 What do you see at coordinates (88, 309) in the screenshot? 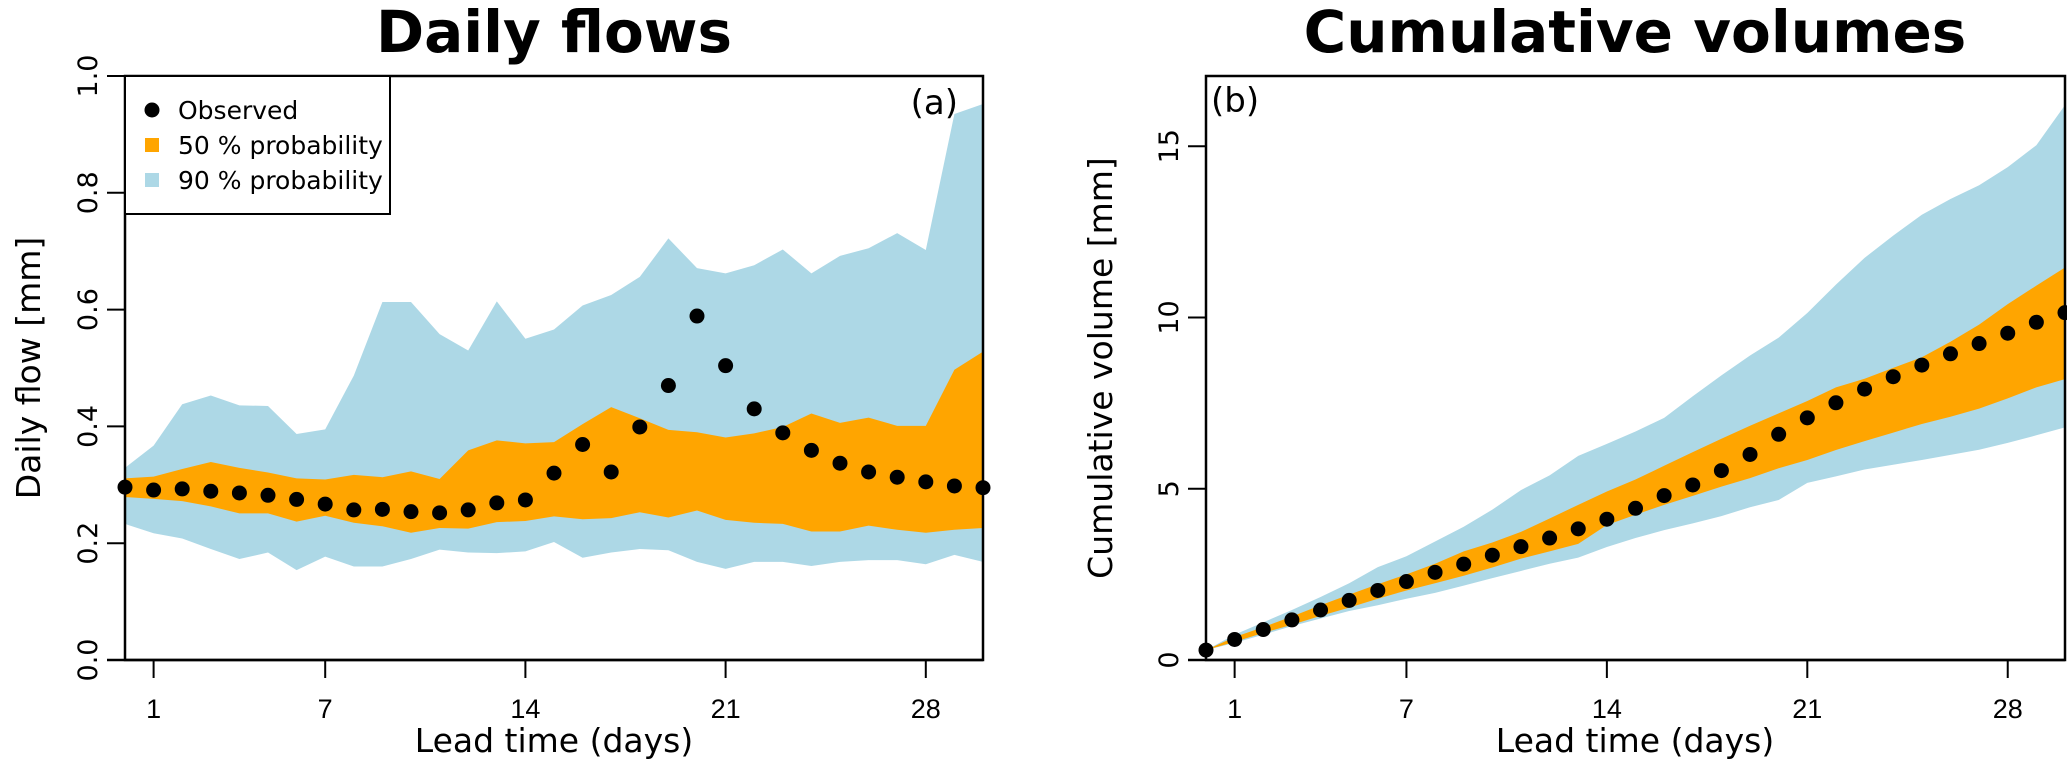
I see `y-tick-label: 0.6` at bounding box center [88, 309].